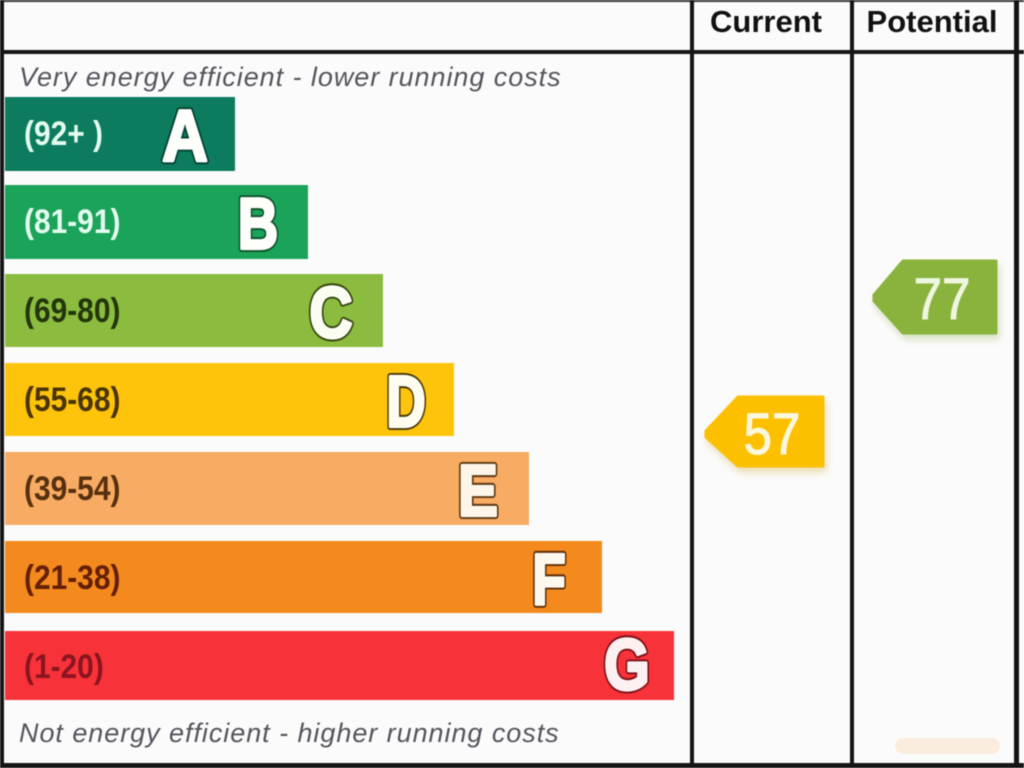  What do you see at coordinates (549, 579) in the screenshot?
I see `svg-text: F` at bounding box center [549, 579].